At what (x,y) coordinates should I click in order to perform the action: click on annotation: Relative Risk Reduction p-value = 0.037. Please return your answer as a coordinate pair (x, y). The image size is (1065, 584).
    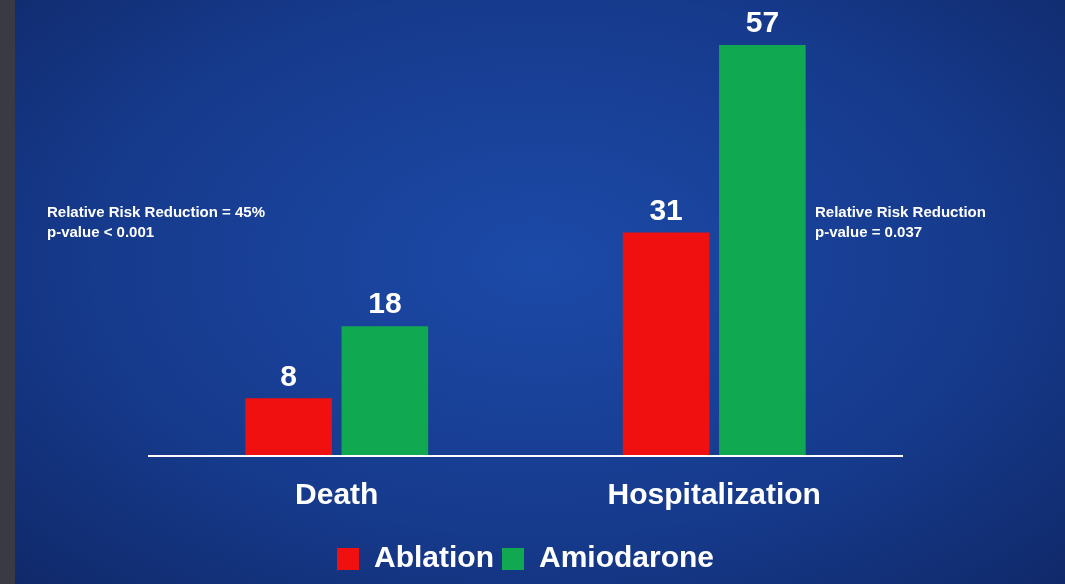
    Looking at the image, I should click on (900, 222).